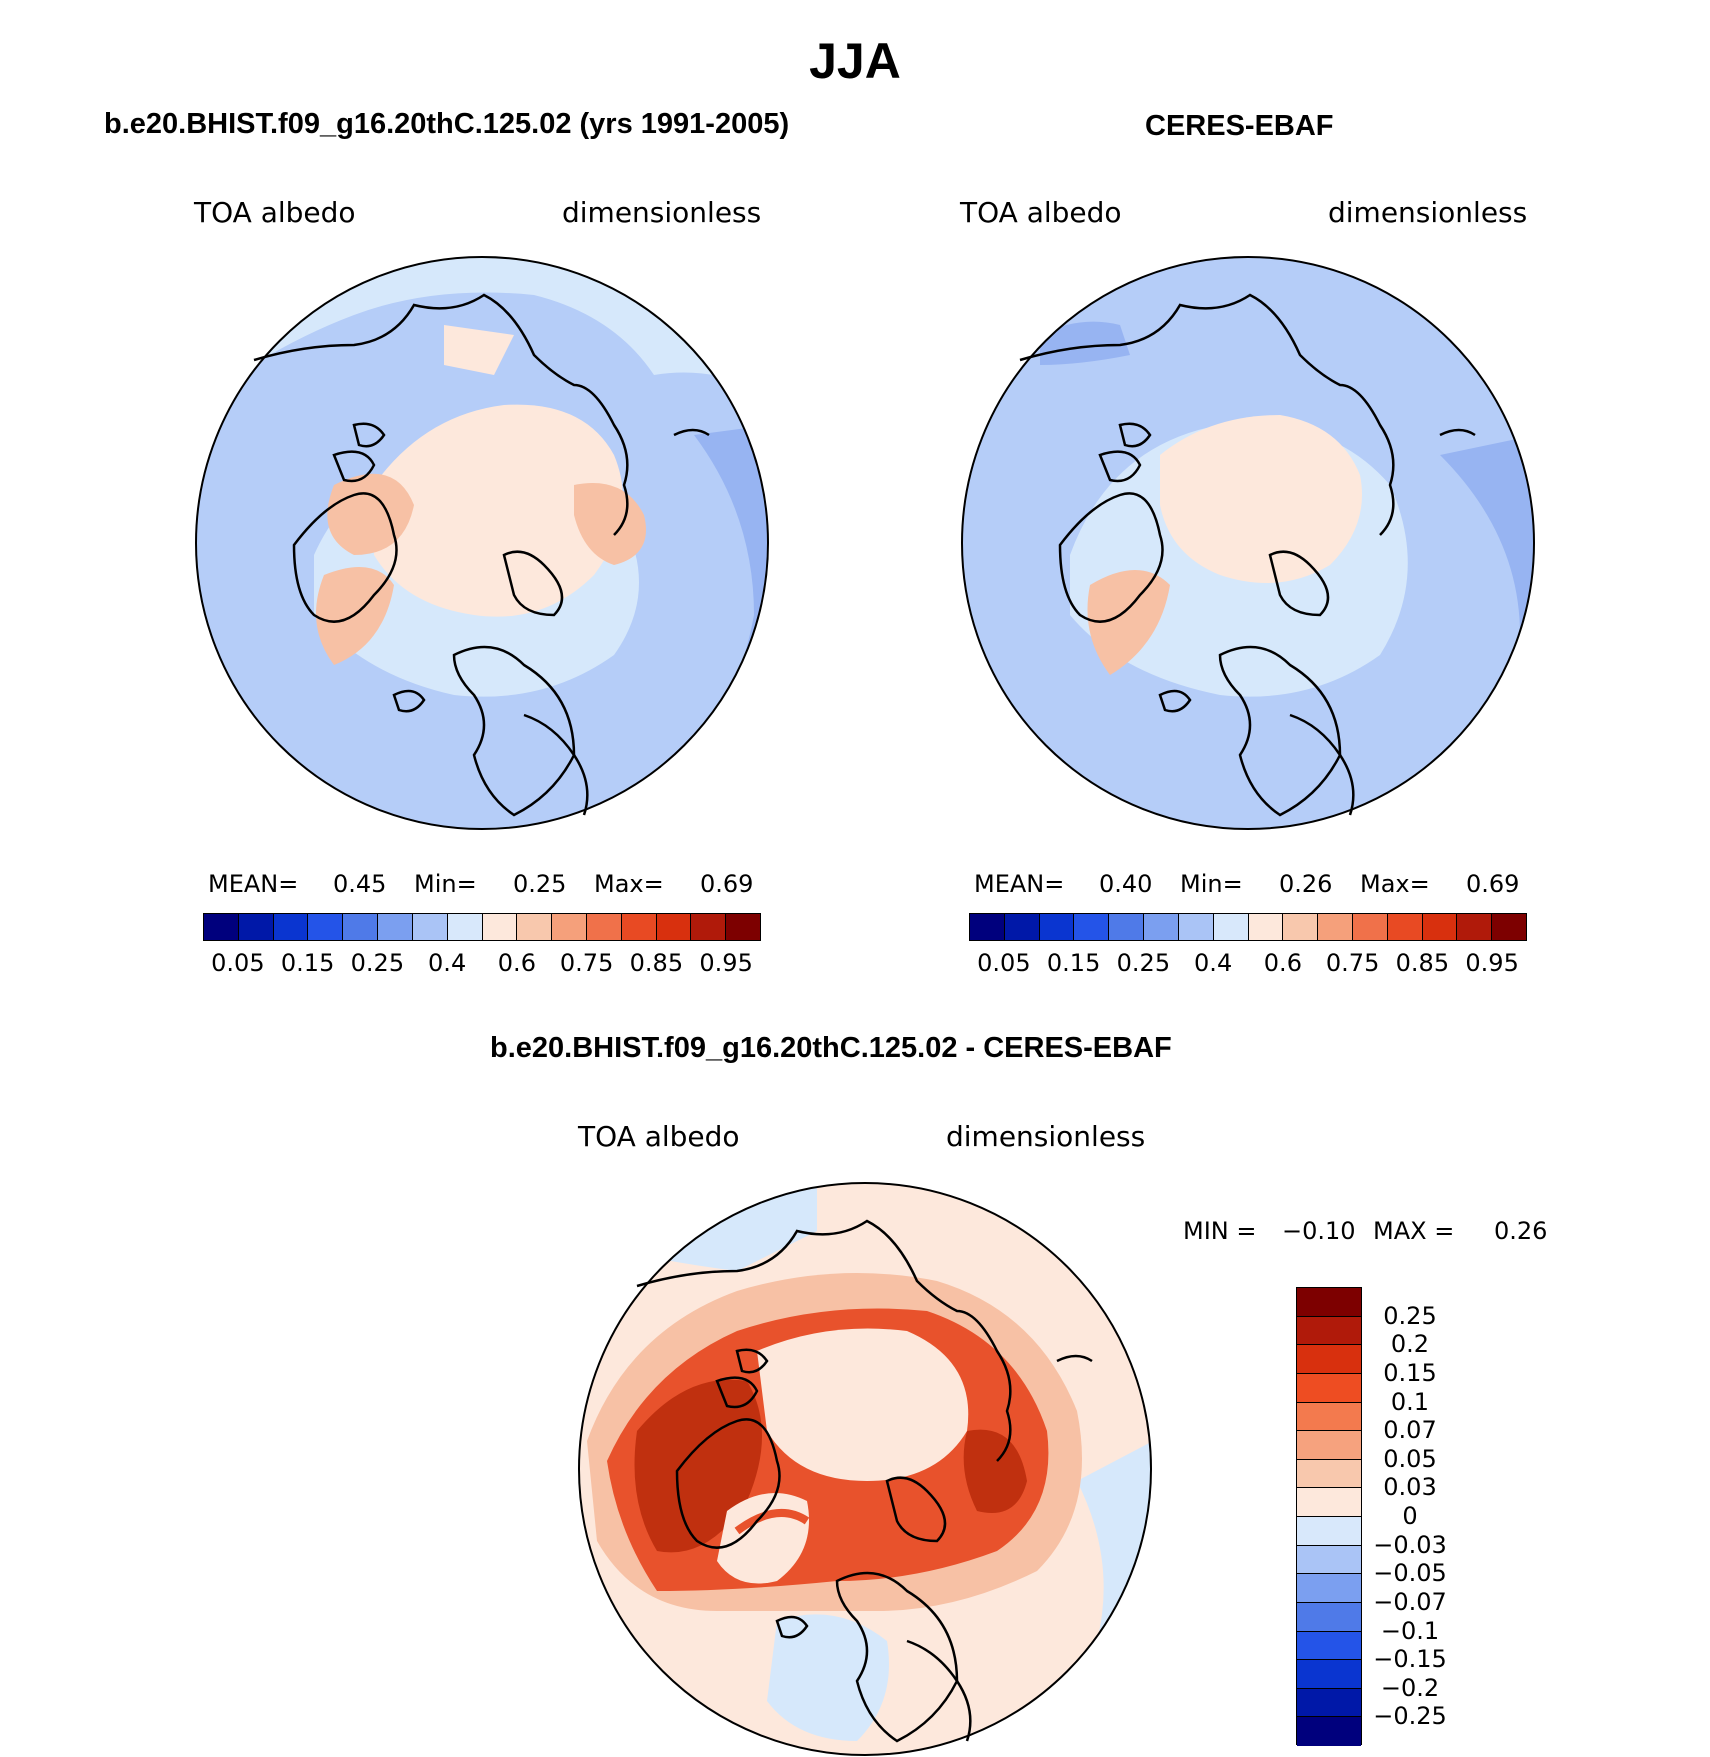 Image resolution: width=1710 pixels, height=1757 pixels. What do you see at coordinates (1410, 1716) in the screenshot?
I see `colorbar-tick-label: −0.25` at bounding box center [1410, 1716].